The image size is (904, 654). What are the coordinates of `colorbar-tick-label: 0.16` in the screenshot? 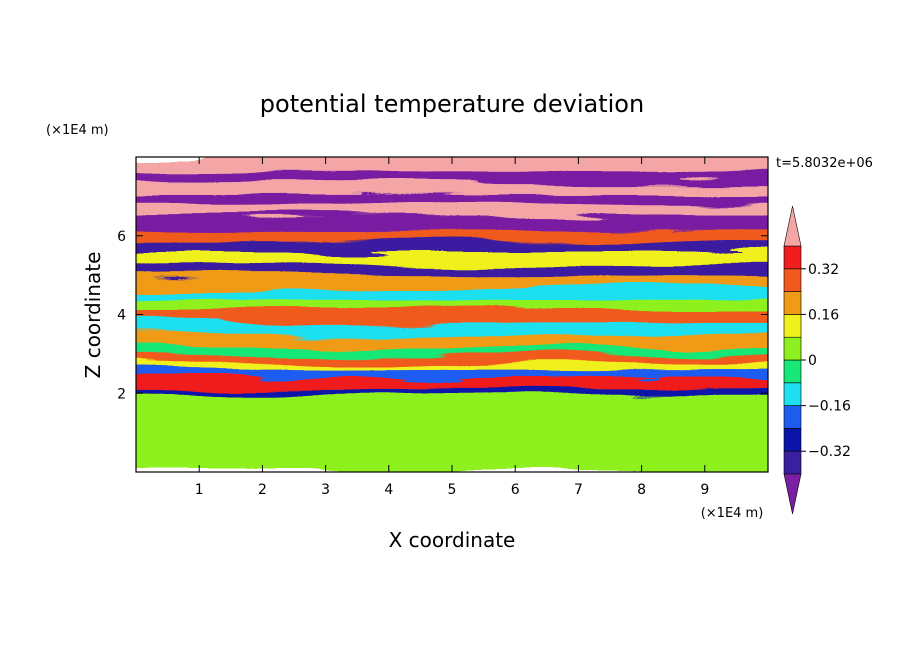 It's located at (823, 315).